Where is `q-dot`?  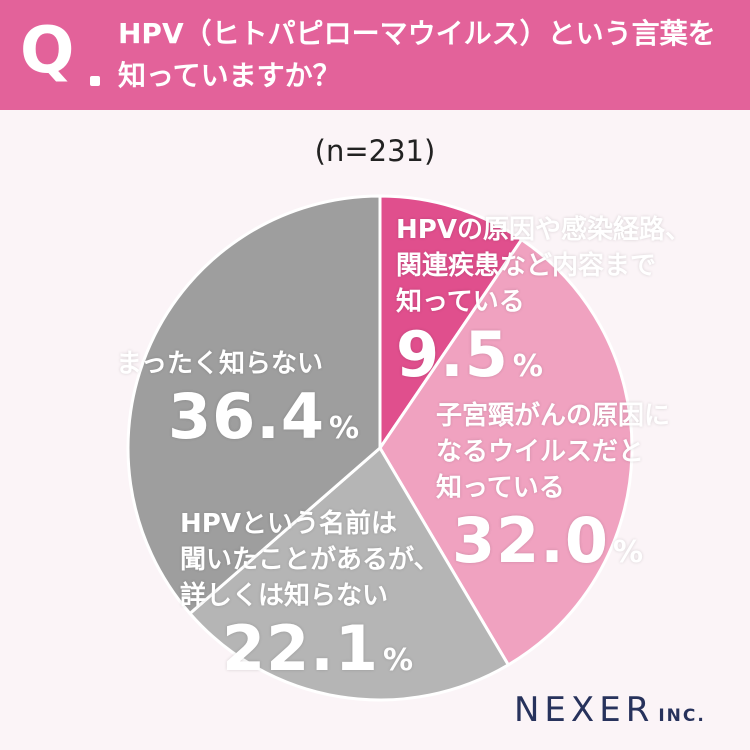
q-dot is located at coordinates (95, 81).